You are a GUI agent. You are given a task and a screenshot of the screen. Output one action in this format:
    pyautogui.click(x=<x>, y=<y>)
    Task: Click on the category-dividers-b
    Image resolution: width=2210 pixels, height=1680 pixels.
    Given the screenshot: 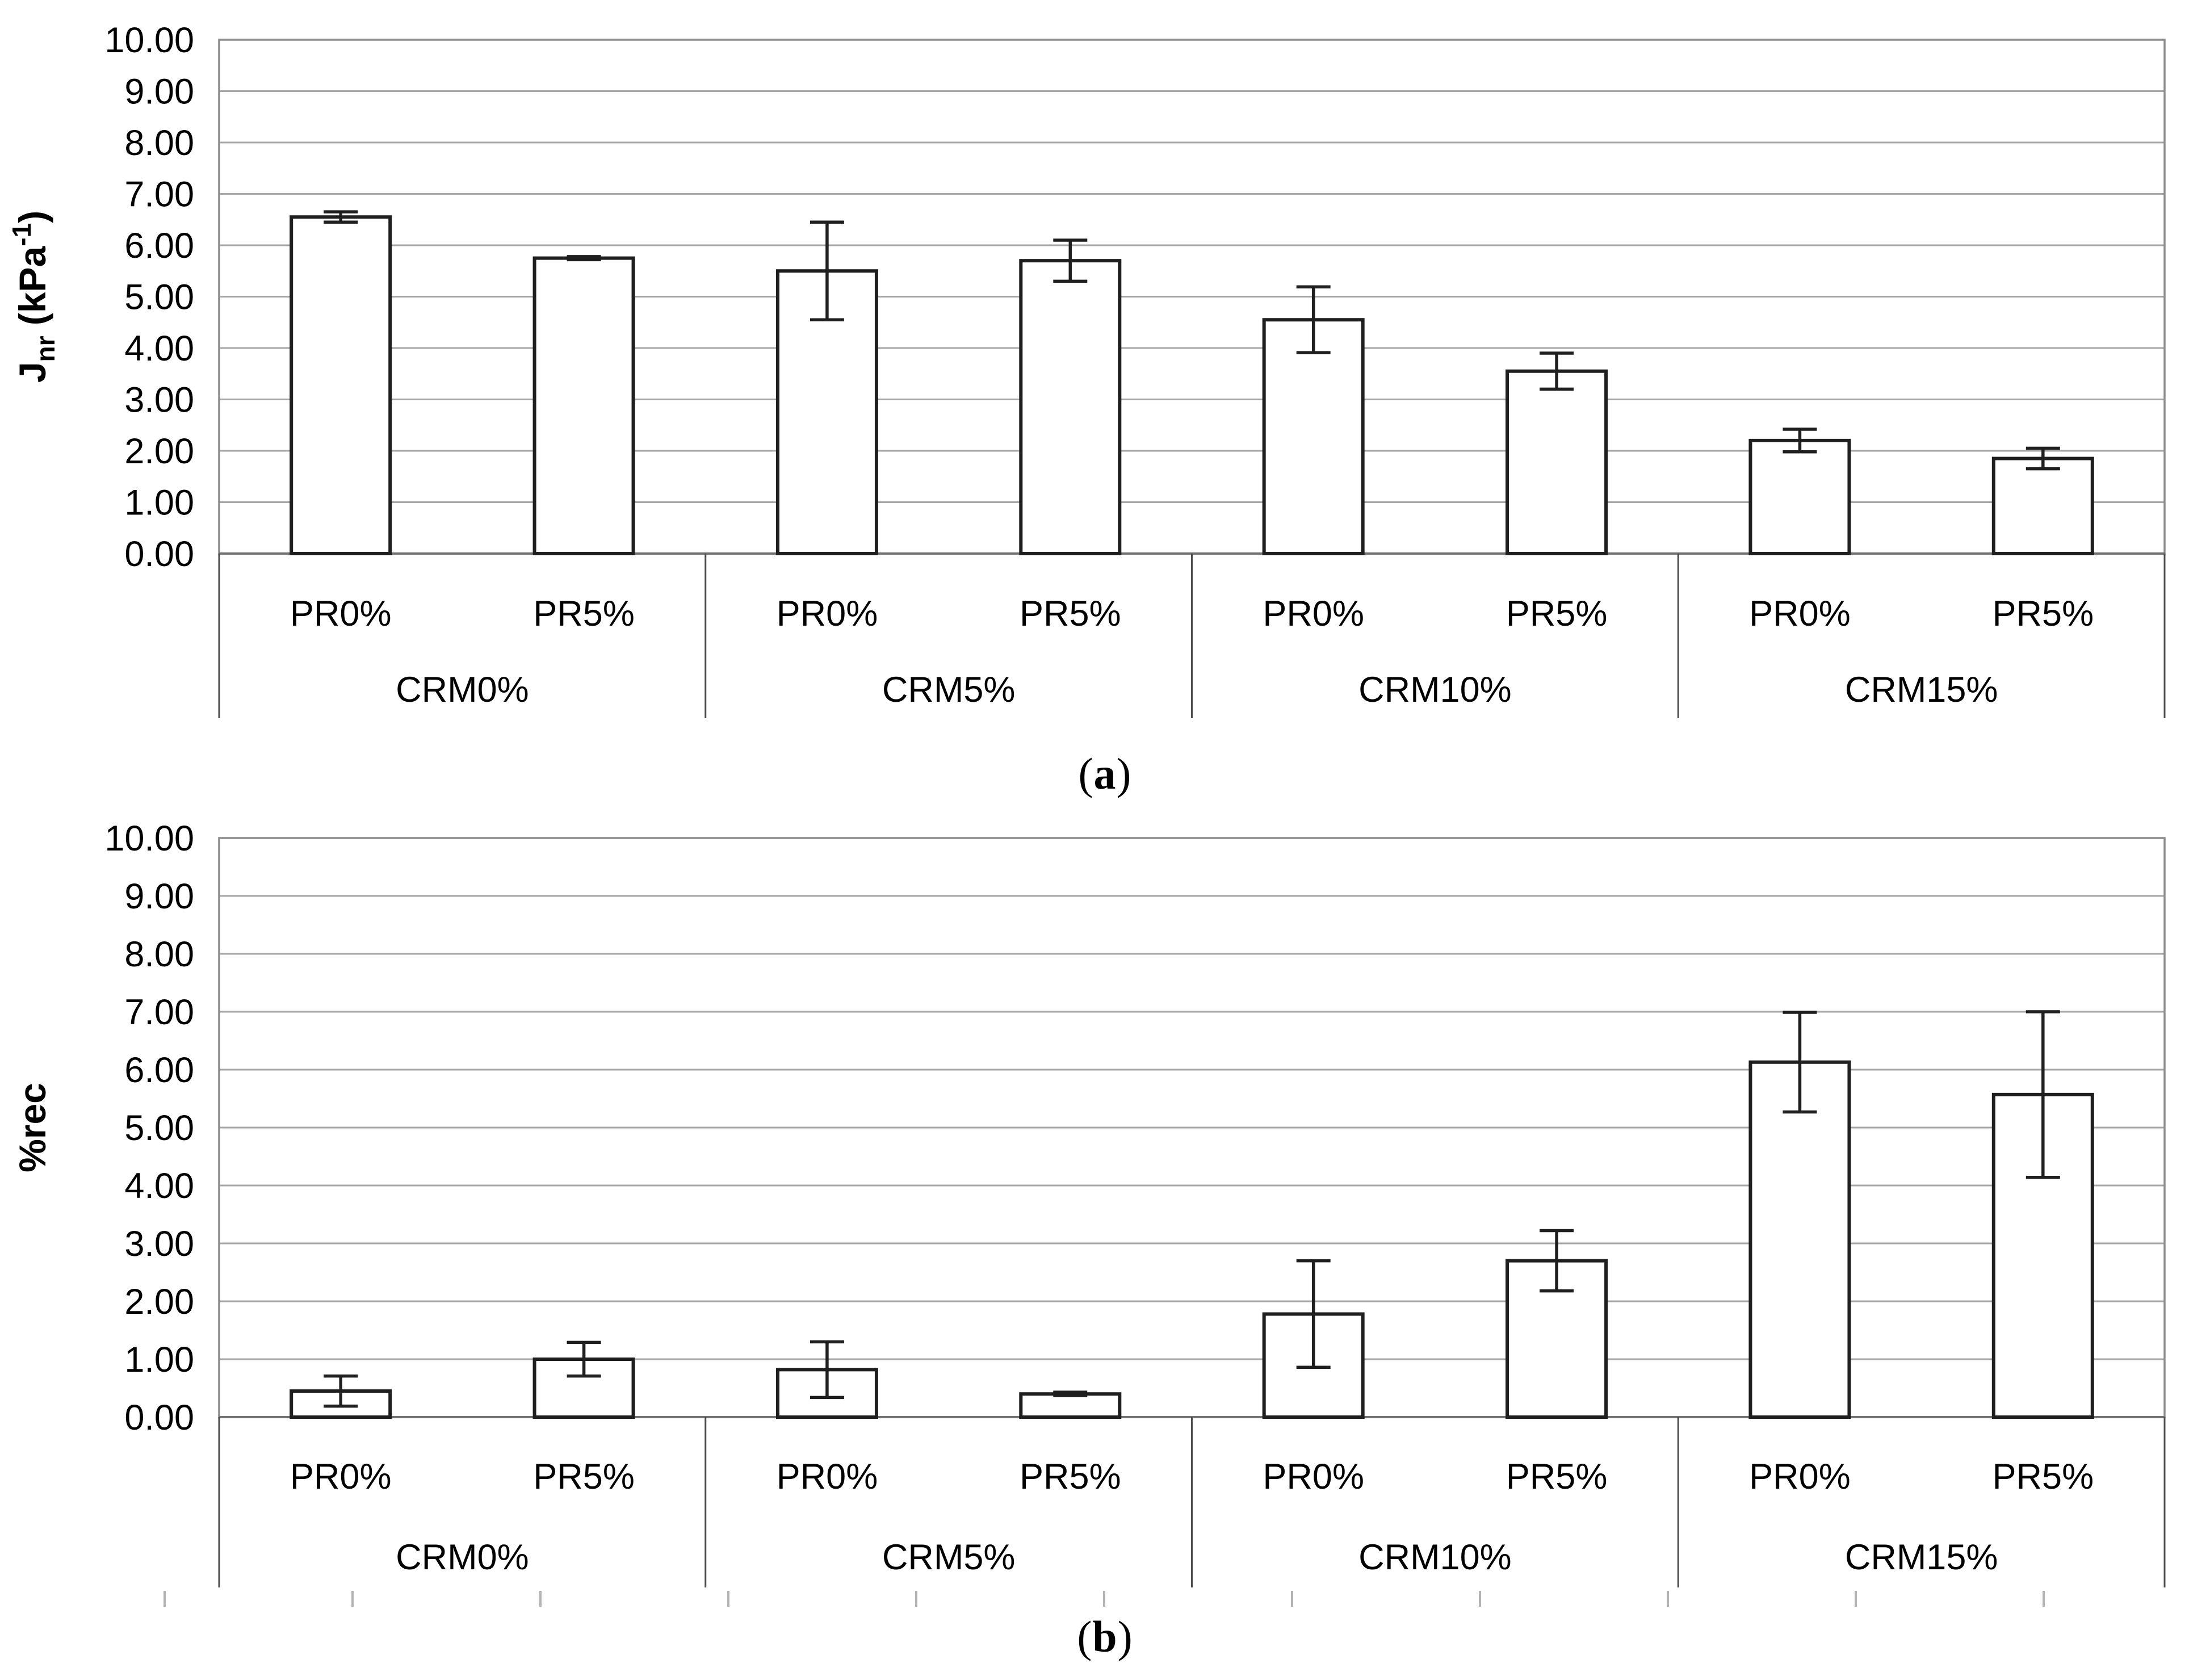 What is the action you would take?
    pyautogui.click(x=1192, y=1502)
    